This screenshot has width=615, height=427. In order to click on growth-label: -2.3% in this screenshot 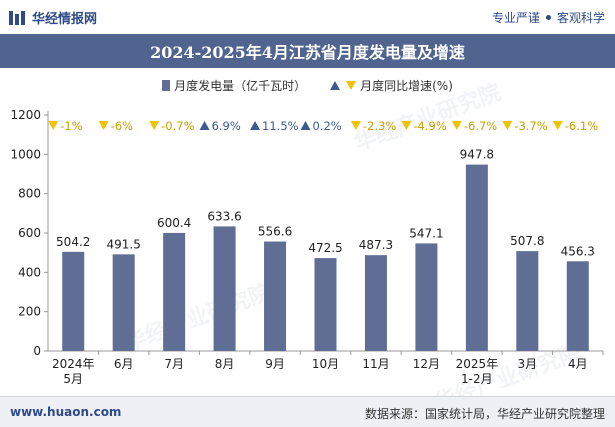, I will do `click(379, 126)`.